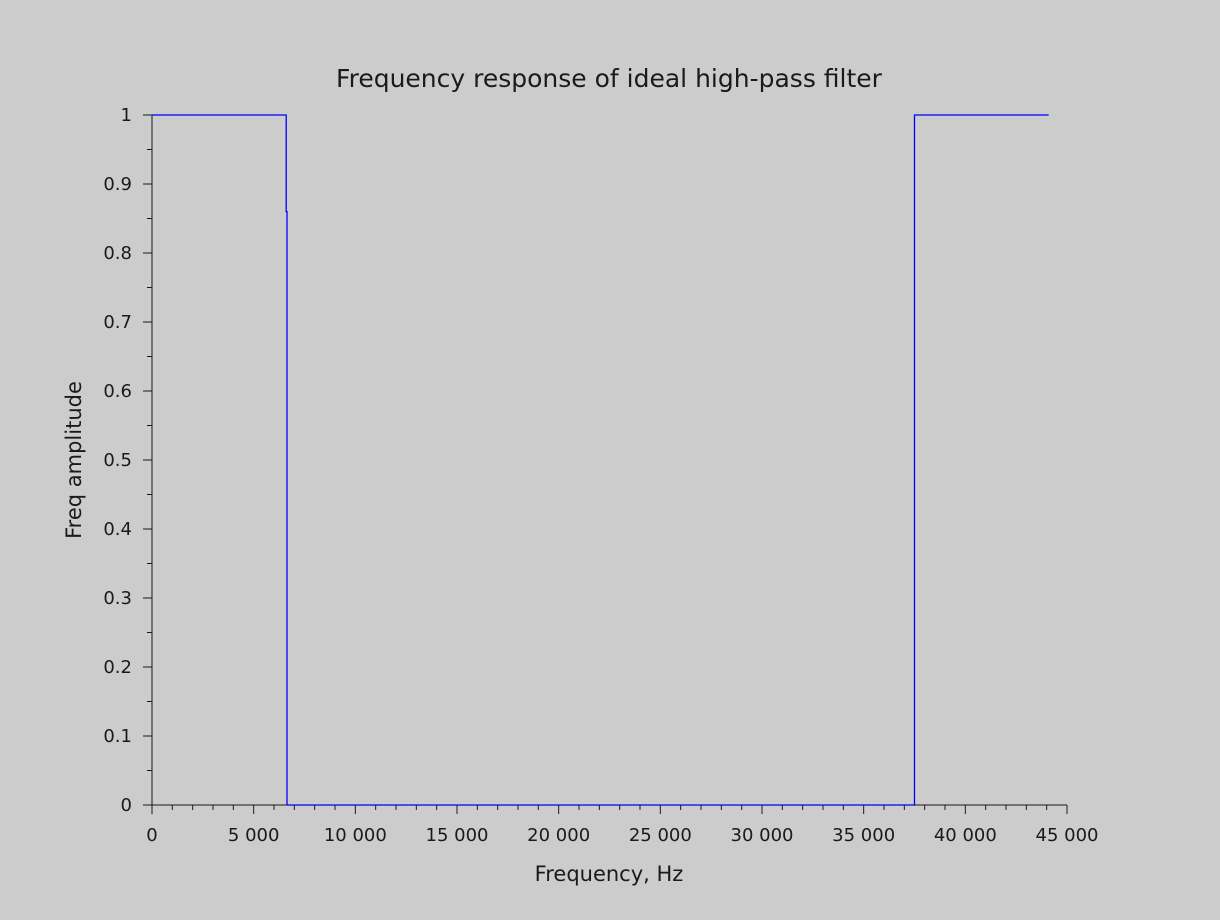  I want to click on y-tick-label: 0.3, so click(117, 598).